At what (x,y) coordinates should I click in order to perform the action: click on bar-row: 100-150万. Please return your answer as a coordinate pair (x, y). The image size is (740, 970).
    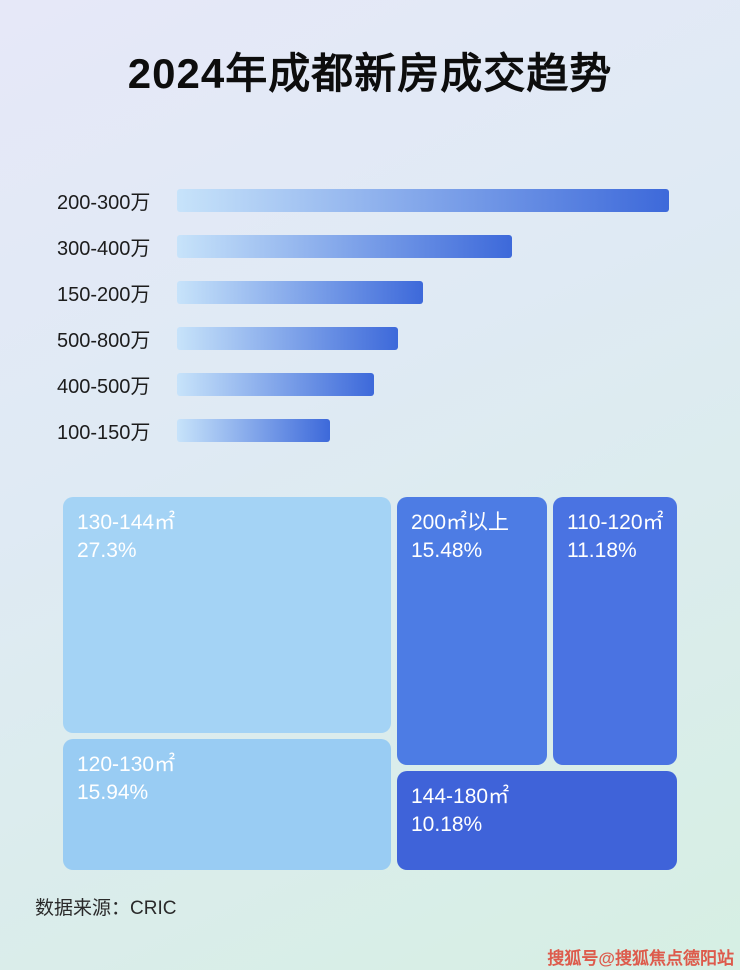
    Looking at the image, I should click on (370, 430).